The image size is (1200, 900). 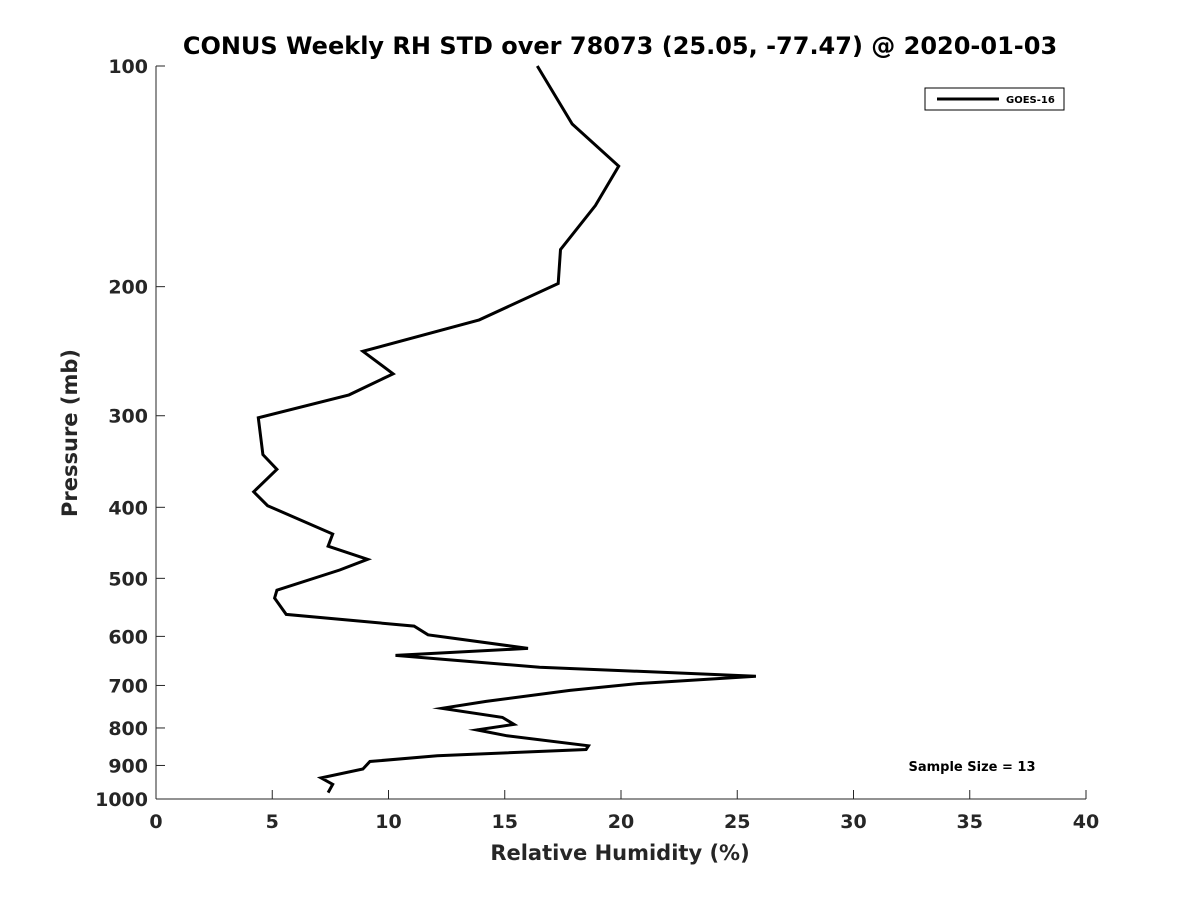 What do you see at coordinates (388, 822) in the screenshot?
I see `x-tick-label: 10` at bounding box center [388, 822].